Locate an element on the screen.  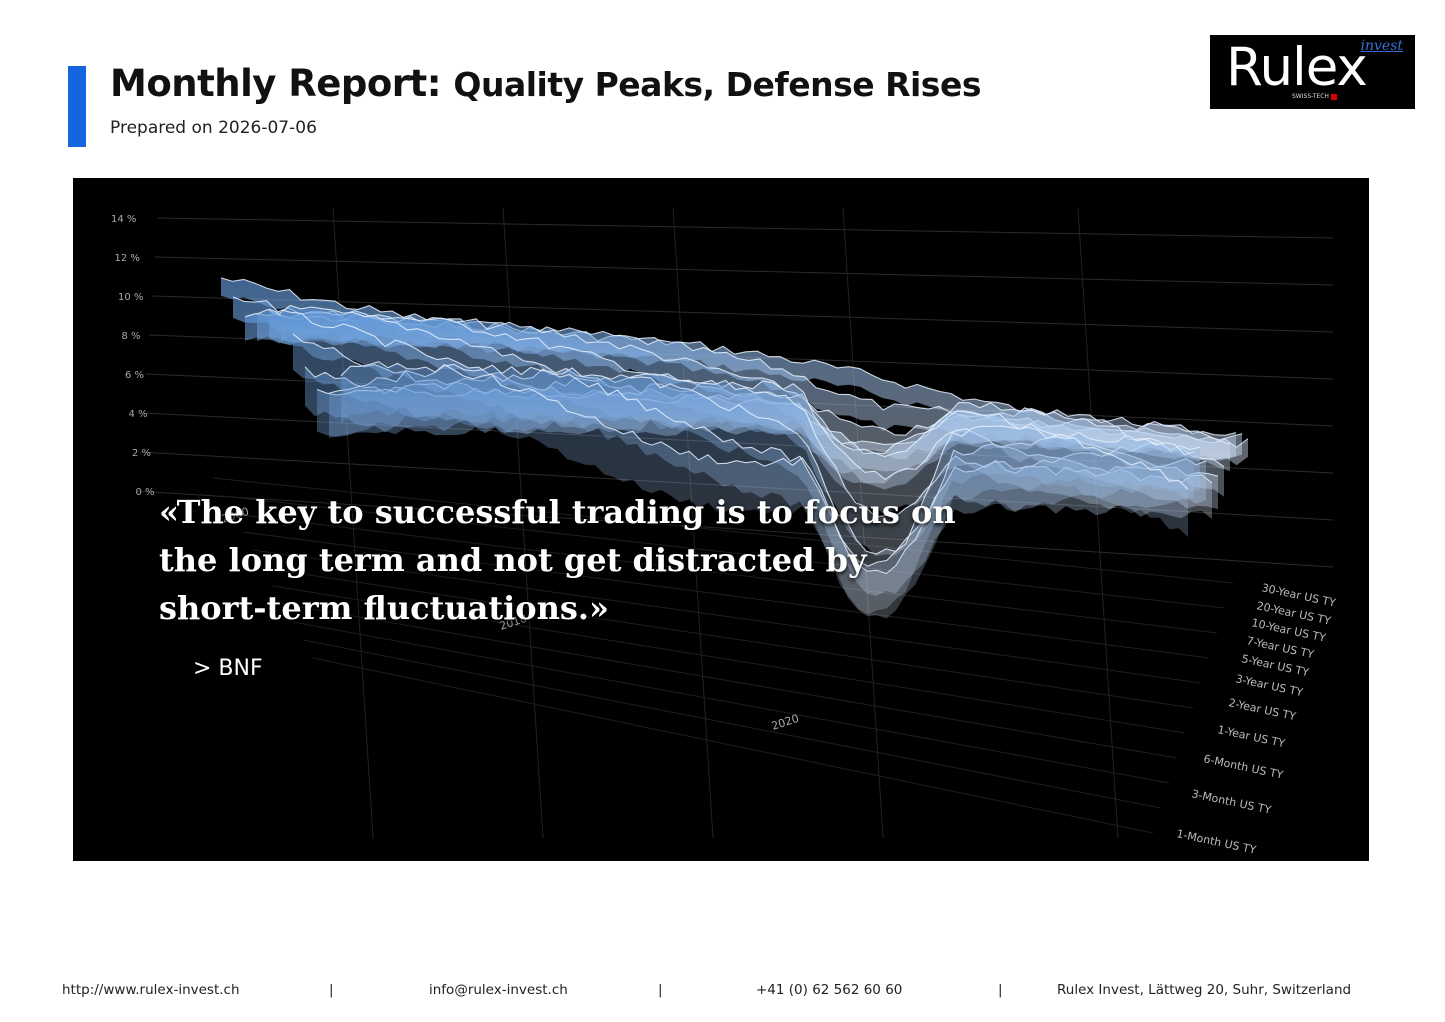
logo-tagline-text: SWISS-TECH is located at coordinates (1310, 96).